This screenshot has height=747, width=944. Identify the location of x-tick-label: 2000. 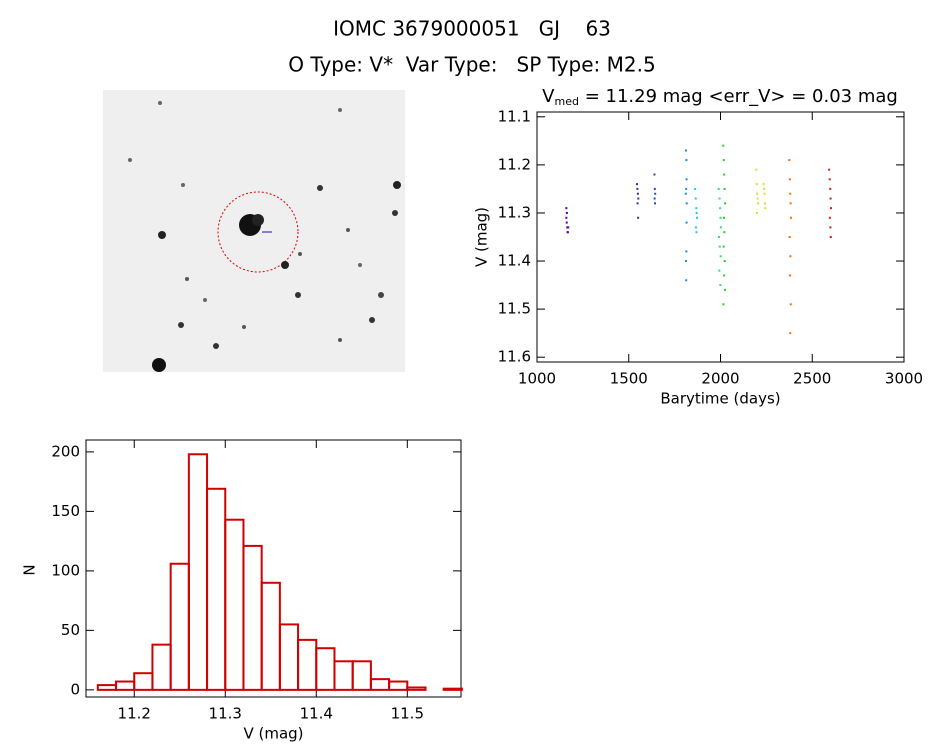
(720, 379).